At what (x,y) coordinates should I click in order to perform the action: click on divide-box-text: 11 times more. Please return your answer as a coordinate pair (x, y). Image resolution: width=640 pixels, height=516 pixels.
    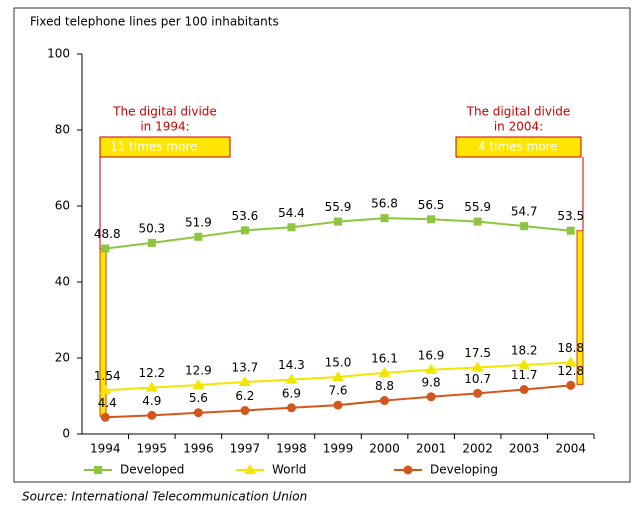
    Looking at the image, I should click on (153, 147).